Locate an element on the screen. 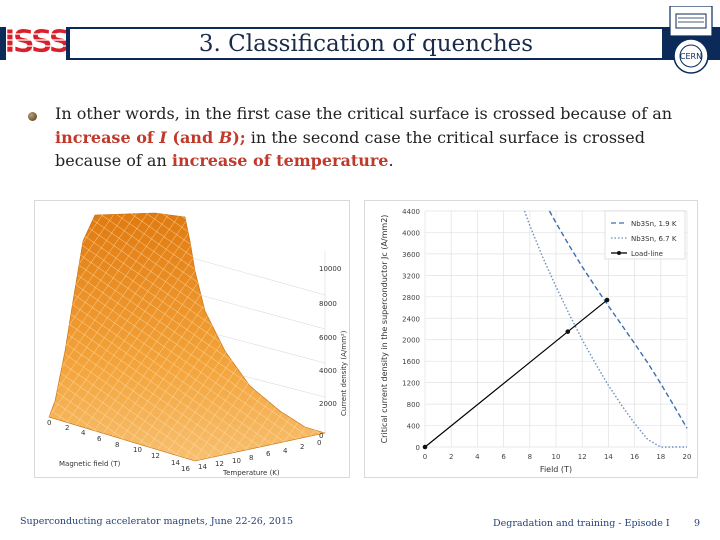 Image resolution: width=720 pixels, height=540 pixels. x-tick-label: 18 is located at coordinates (660, 457).